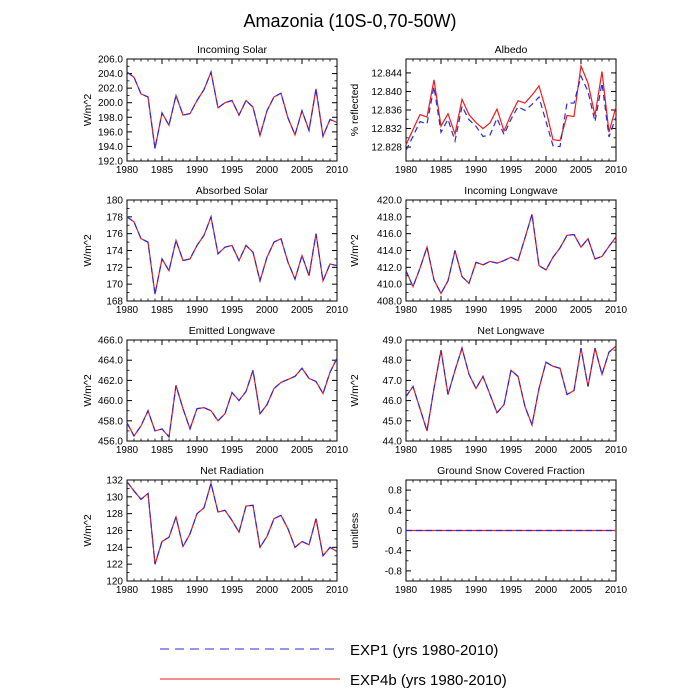  I want to click on legend-label-exp4b: EXP4b (yrs 1980-2010), so click(428, 680).